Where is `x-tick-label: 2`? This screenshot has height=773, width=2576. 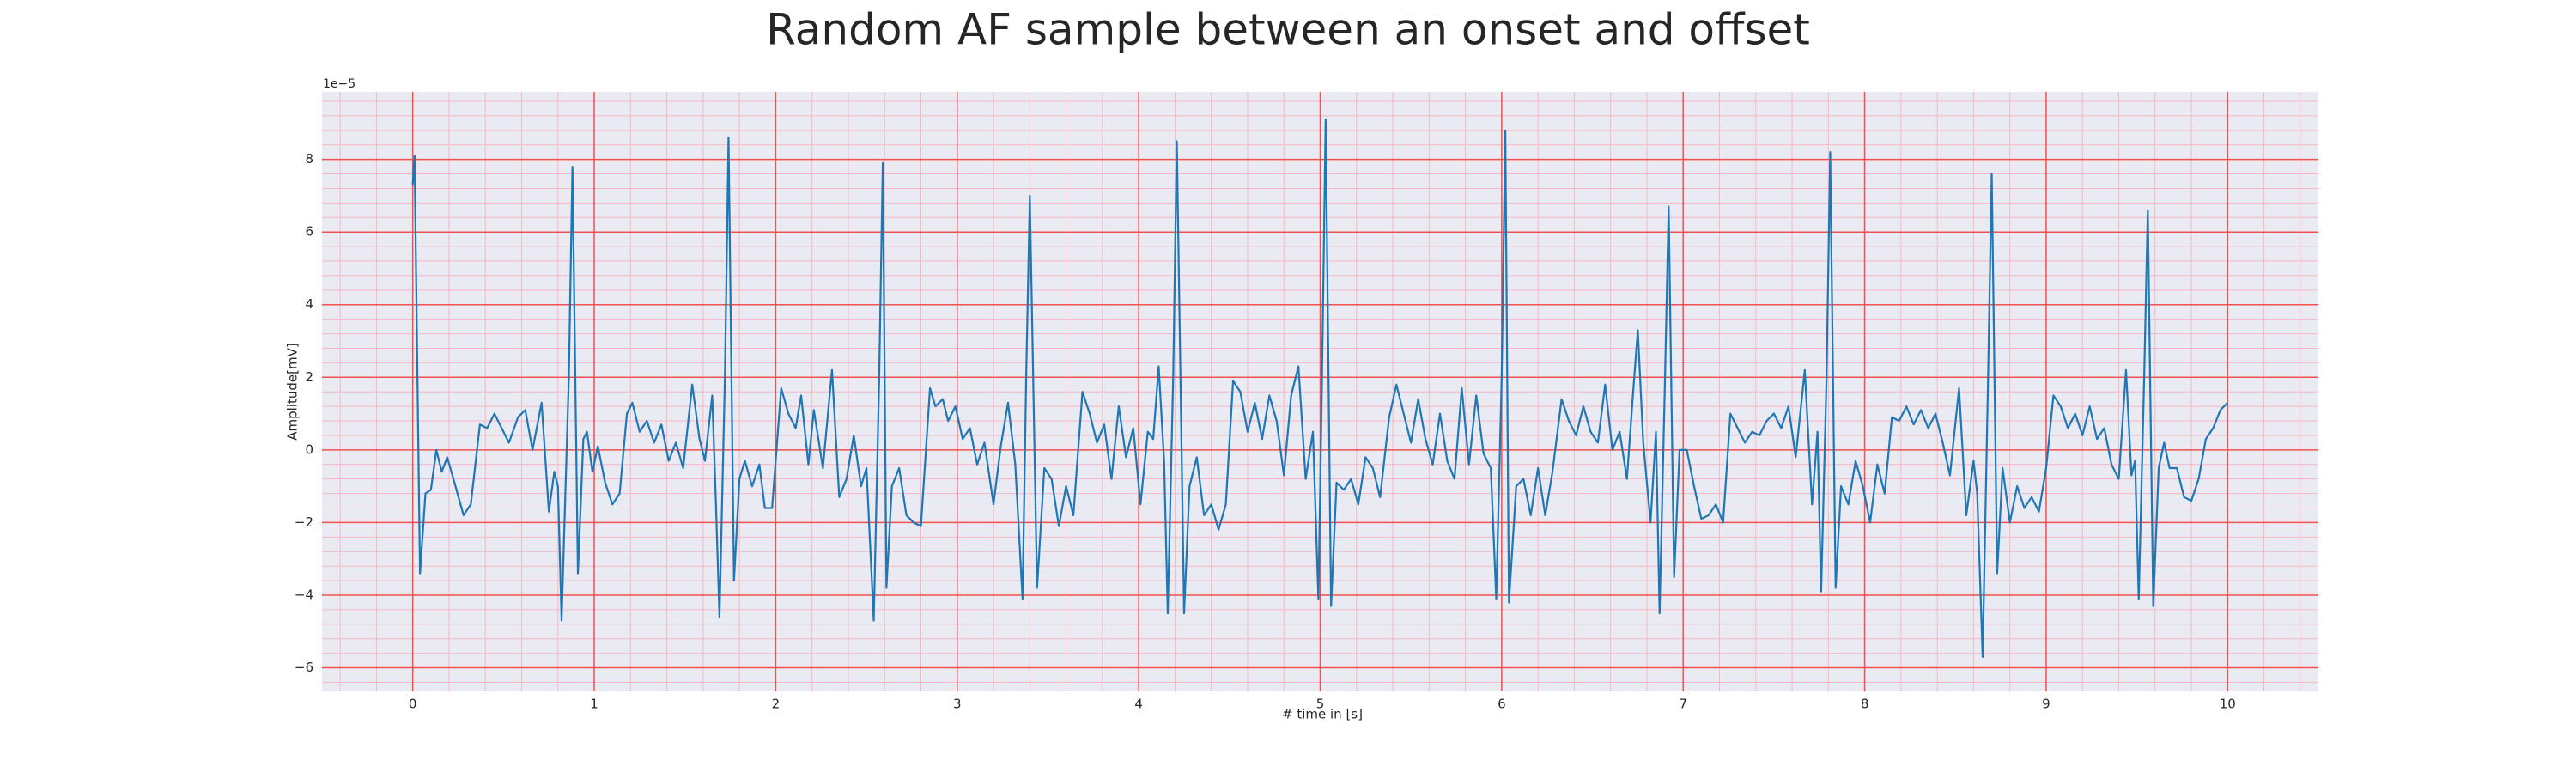 x-tick-label: 2 is located at coordinates (777, 704).